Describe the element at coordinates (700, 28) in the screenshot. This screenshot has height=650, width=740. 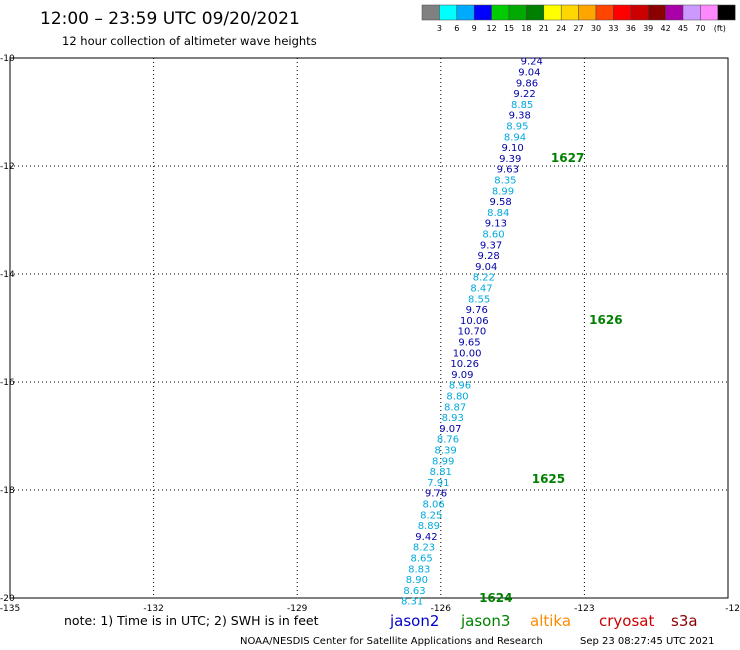
I see `colorbar-label: 70` at that location.